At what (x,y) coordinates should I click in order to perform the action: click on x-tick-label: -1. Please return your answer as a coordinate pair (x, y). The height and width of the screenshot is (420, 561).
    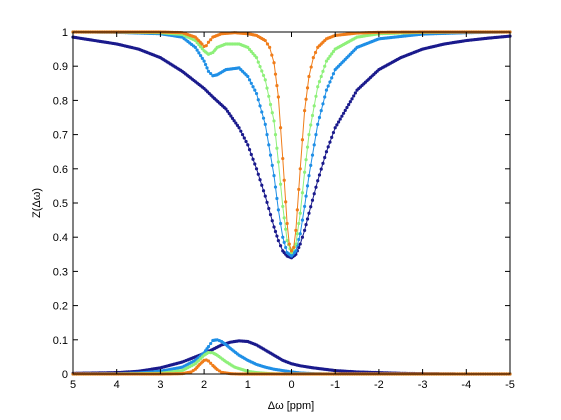
    Looking at the image, I should click on (335, 385).